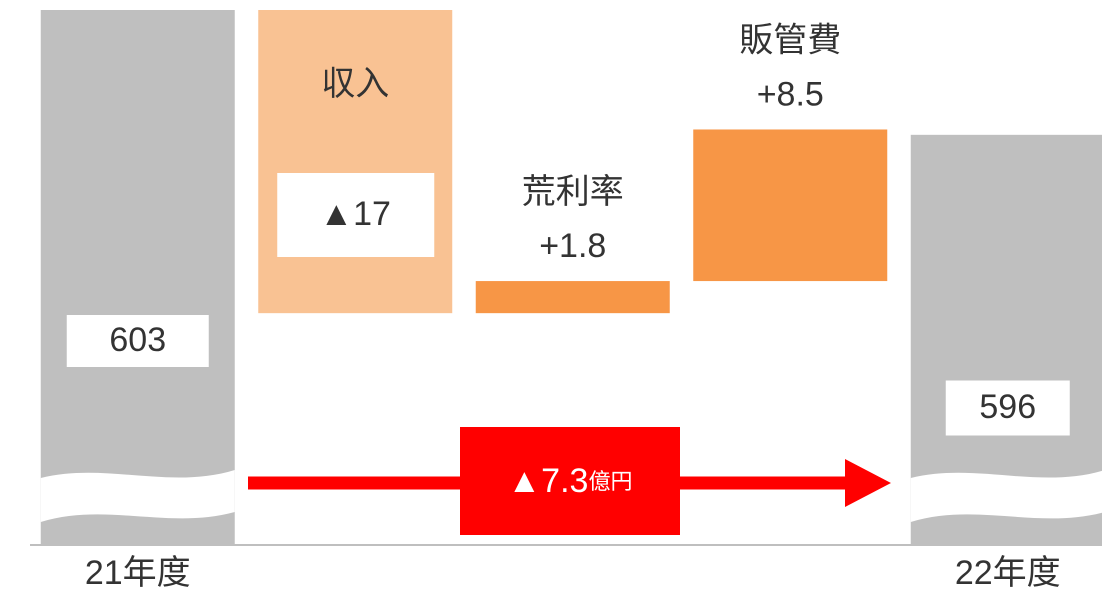 The image size is (1102, 596). Describe the element at coordinates (790, 94) in the screenshot. I see `value-label: +8.5` at that location.